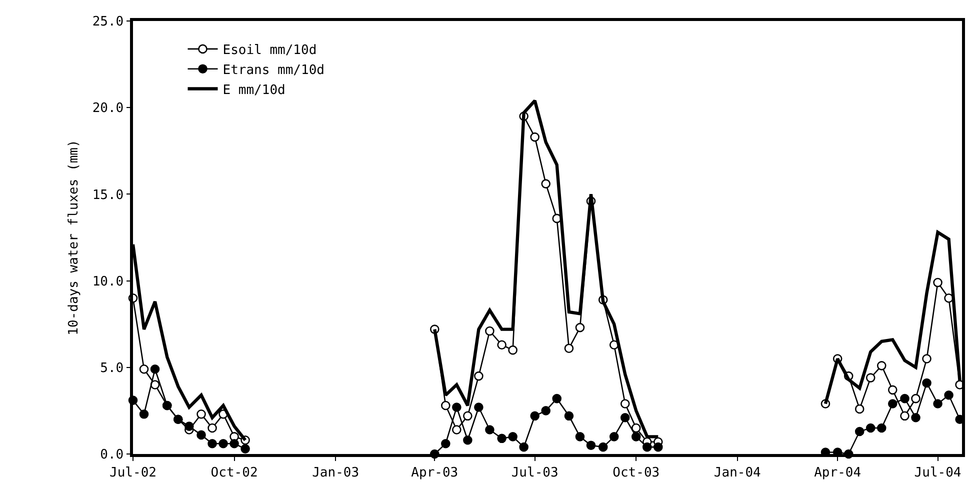 This screenshot has height=496, width=977. Describe the element at coordinates (938, 472) in the screenshot. I see `x-tick-label: Jul-04` at that location.